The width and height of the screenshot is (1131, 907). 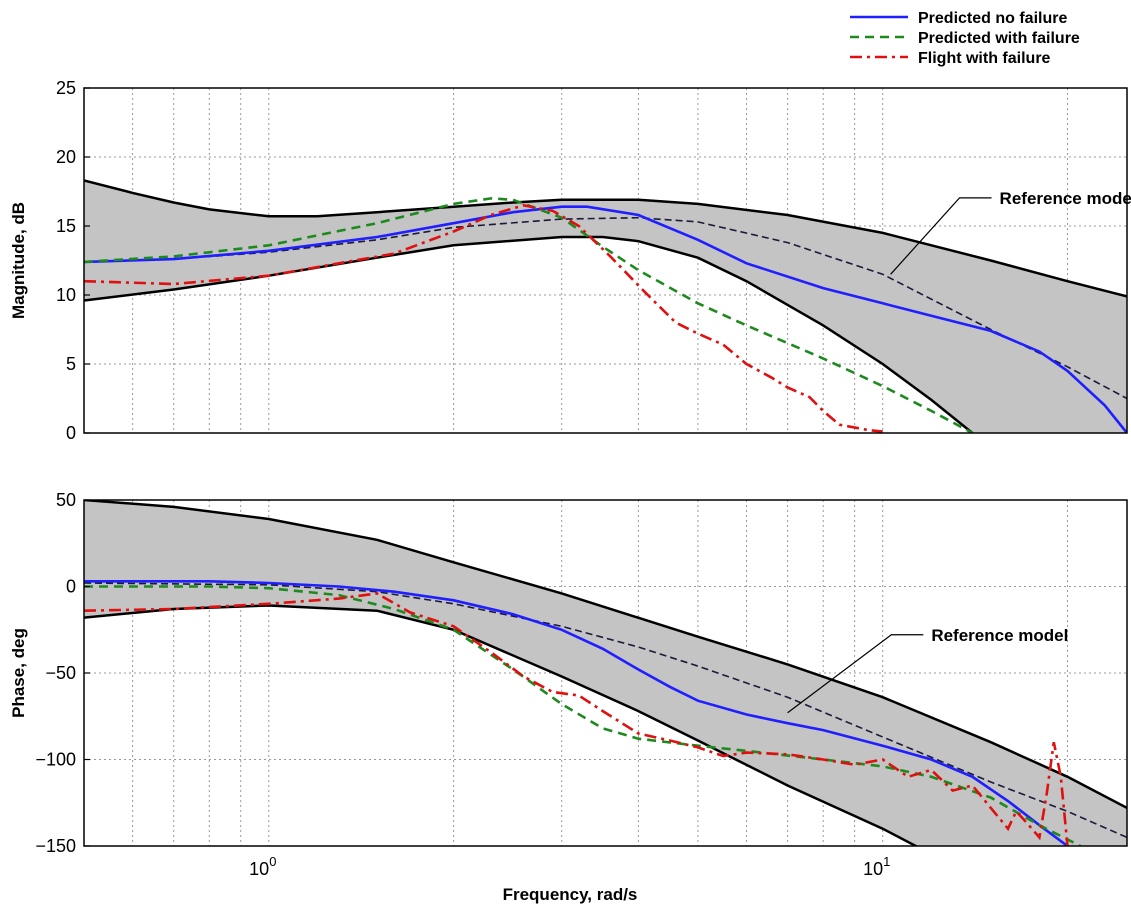 What do you see at coordinates (1065, 198) in the screenshot?
I see `mag-annotation-text: Reference model` at bounding box center [1065, 198].